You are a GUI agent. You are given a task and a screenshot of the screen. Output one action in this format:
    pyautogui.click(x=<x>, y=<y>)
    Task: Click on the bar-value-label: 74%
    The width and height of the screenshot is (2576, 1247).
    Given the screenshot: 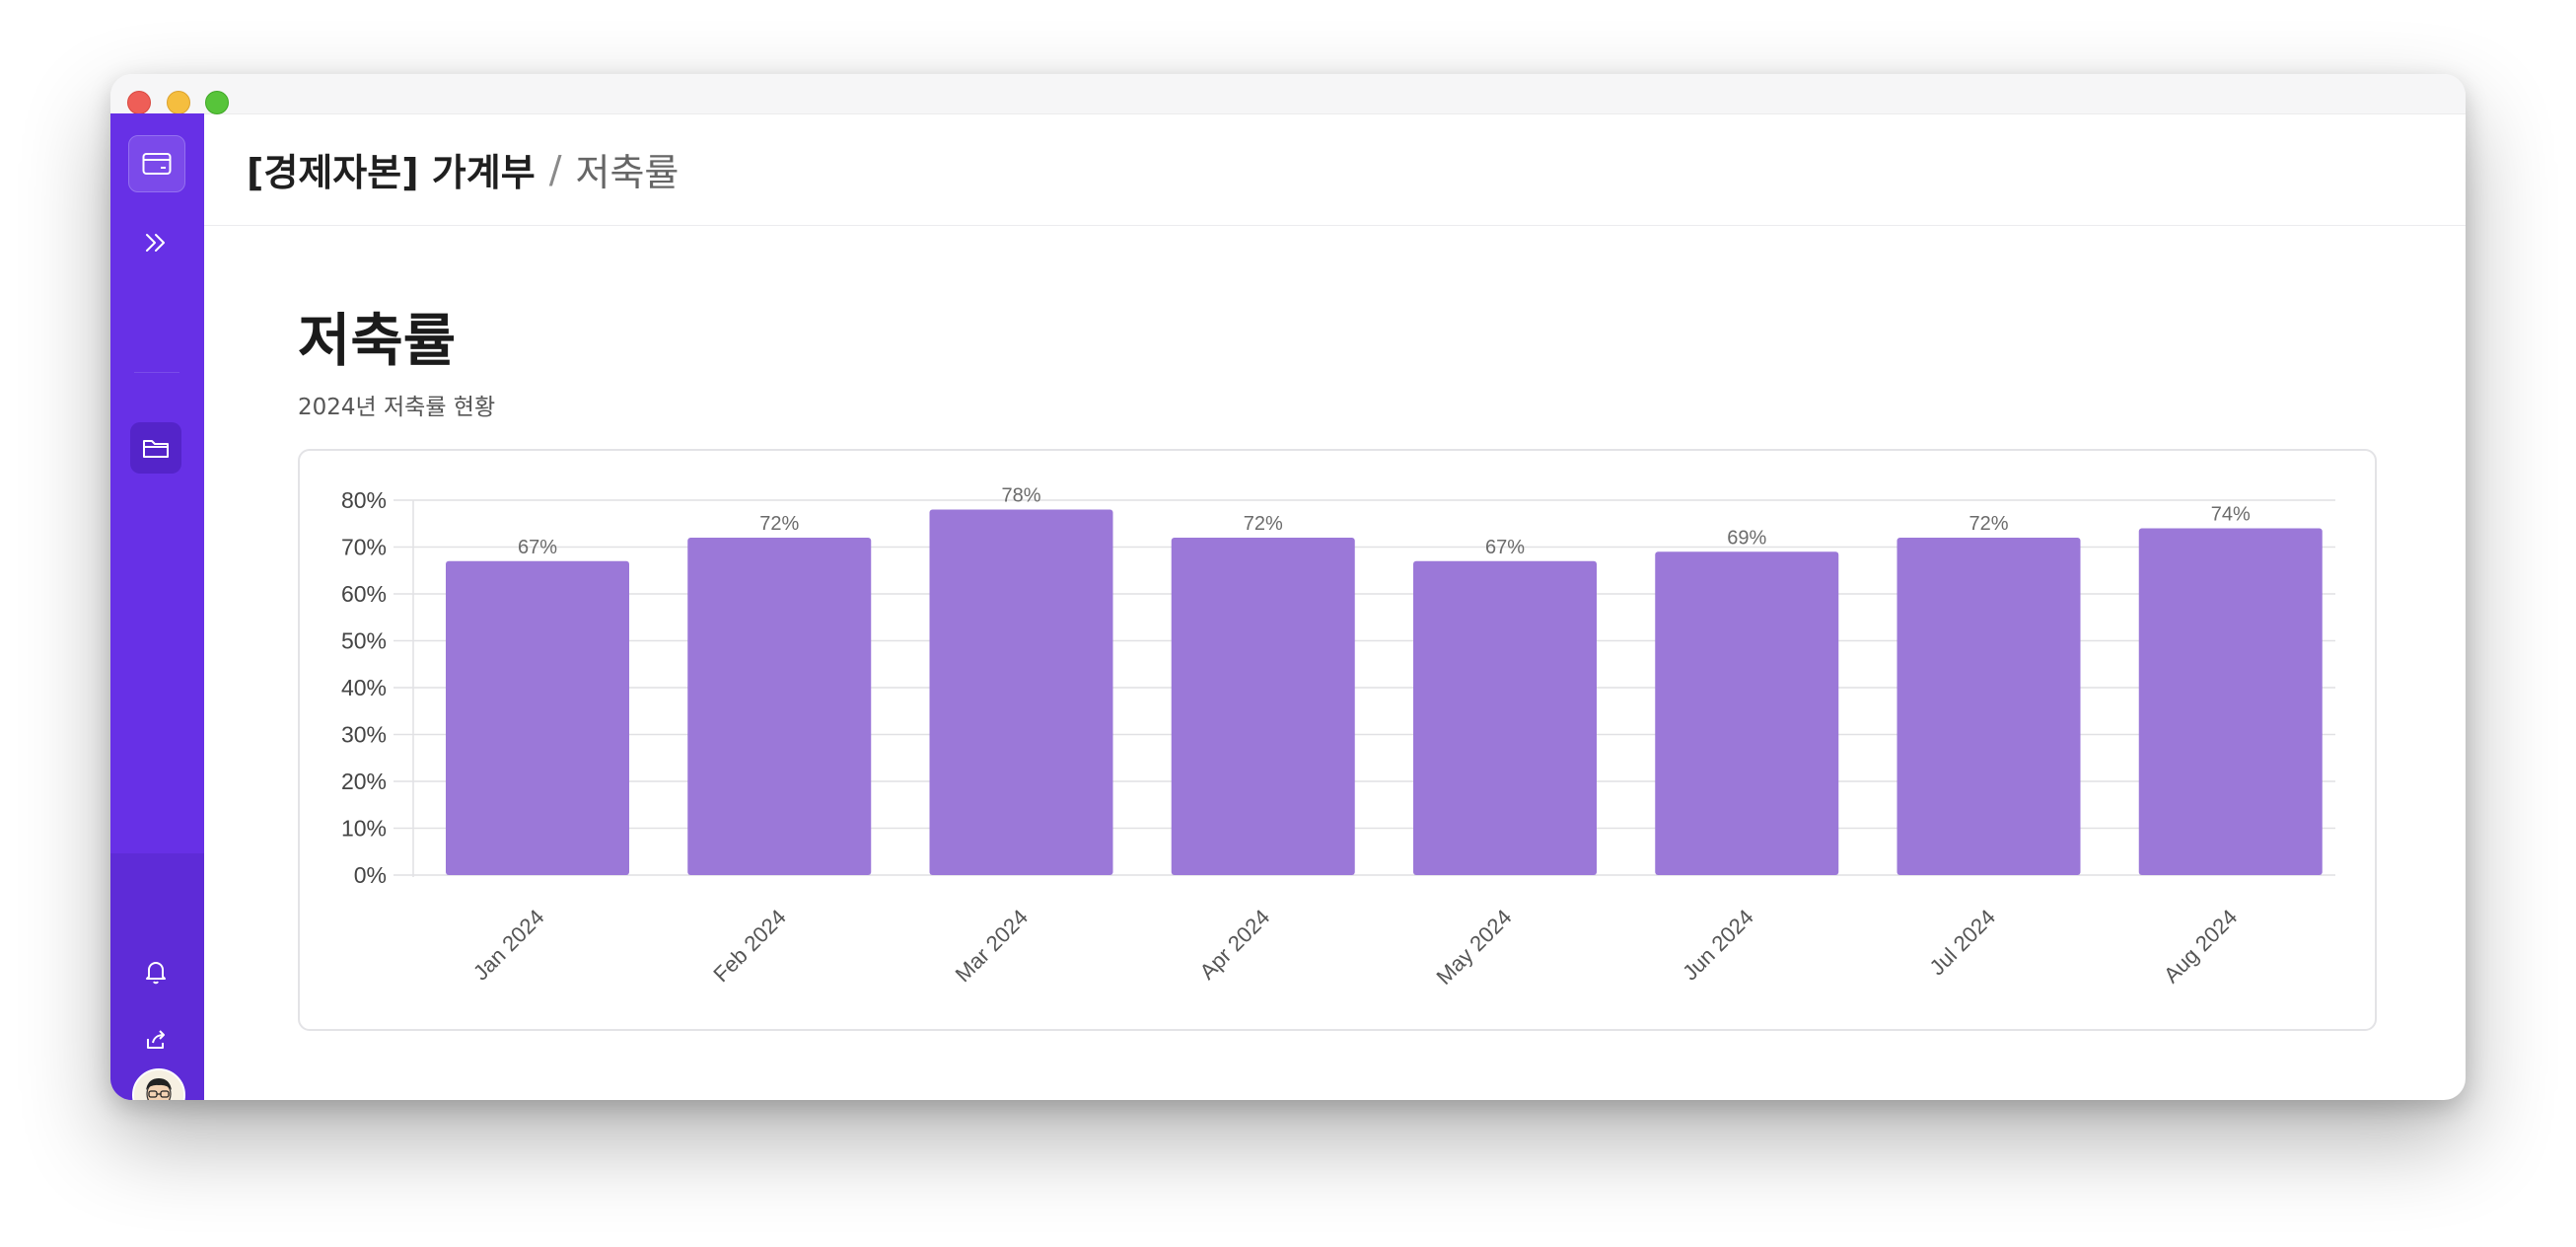 What is the action you would take?
    pyautogui.click(x=2231, y=515)
    